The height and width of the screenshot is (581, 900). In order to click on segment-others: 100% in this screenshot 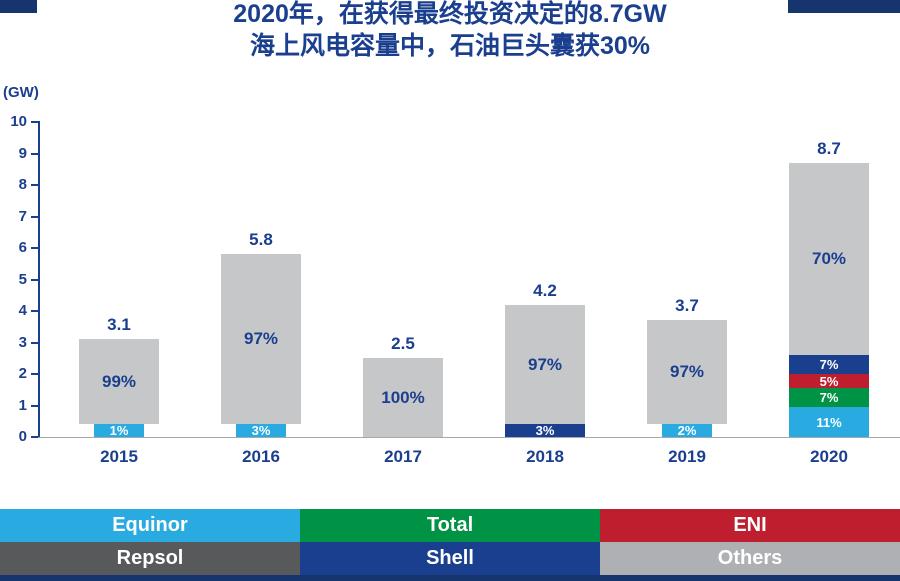, I will do `click(403, 397)`.